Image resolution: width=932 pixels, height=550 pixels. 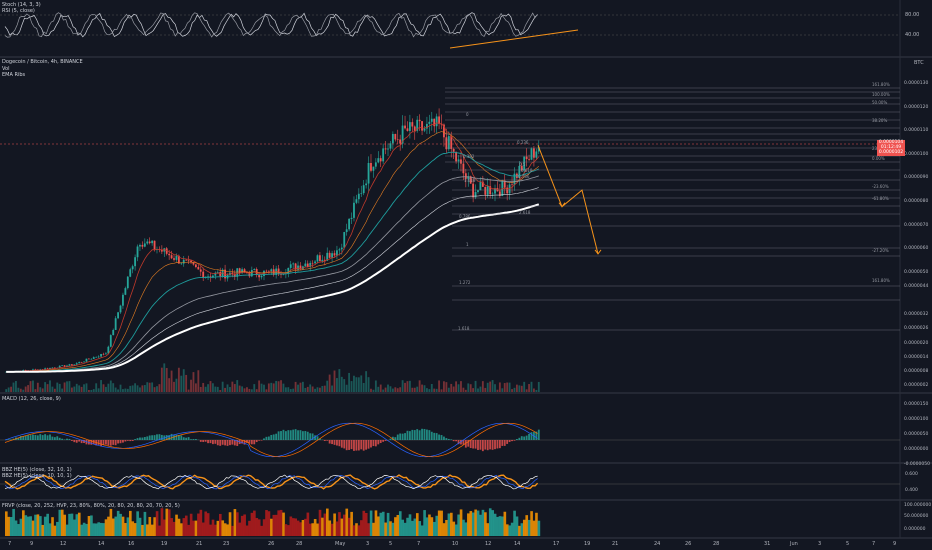 I want to click on price-axis-label: 0.0000080, so click(x=916, y=201).